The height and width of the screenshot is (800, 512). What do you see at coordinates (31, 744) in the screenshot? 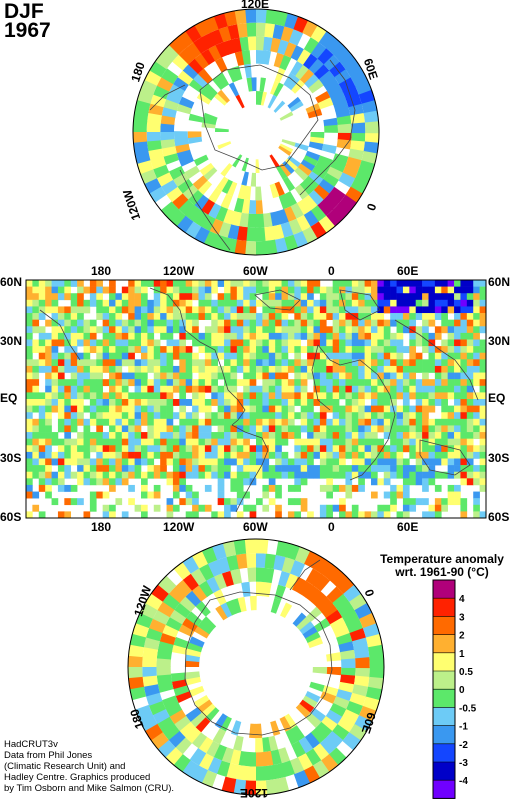
I see `credits-line-1: HadCRUT3v` at bounding box center [31, 744].